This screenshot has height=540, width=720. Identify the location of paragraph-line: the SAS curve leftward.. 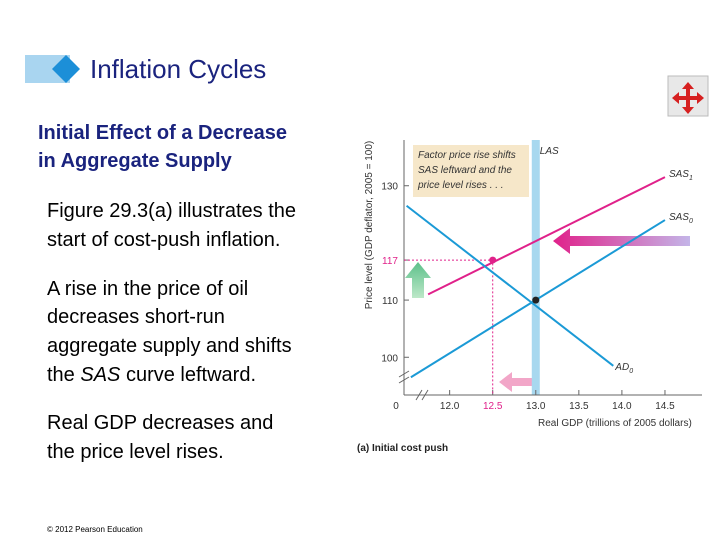
(151, 375).